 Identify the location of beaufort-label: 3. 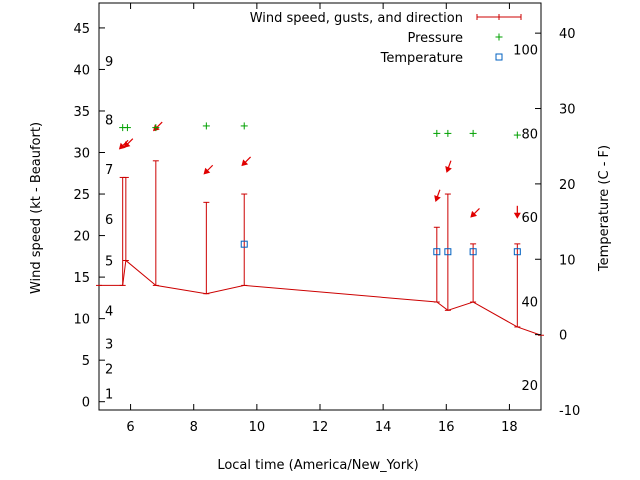
(109, 345).